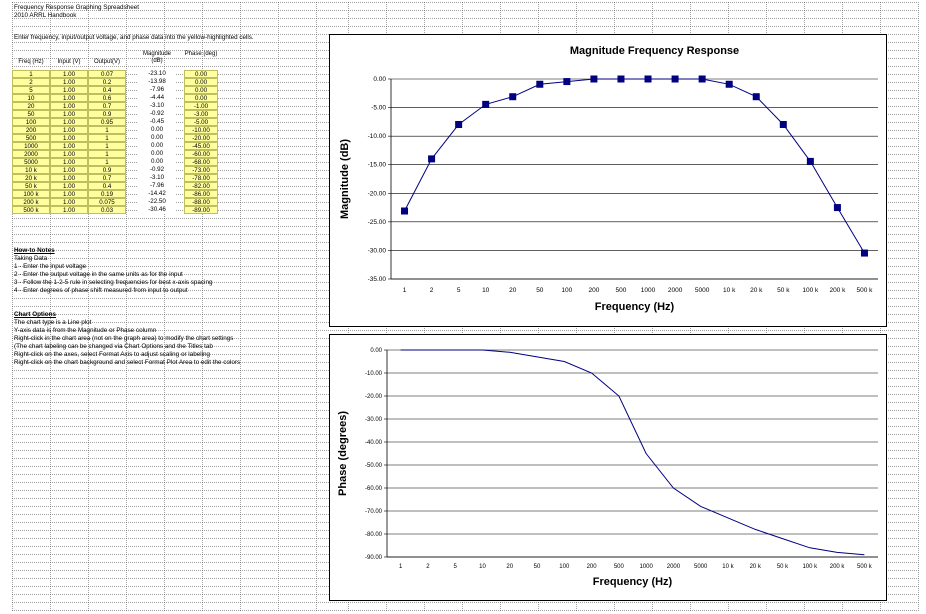 The image size is (926, 614). I want to click on table-cell: 200 k, so click(31, 202).